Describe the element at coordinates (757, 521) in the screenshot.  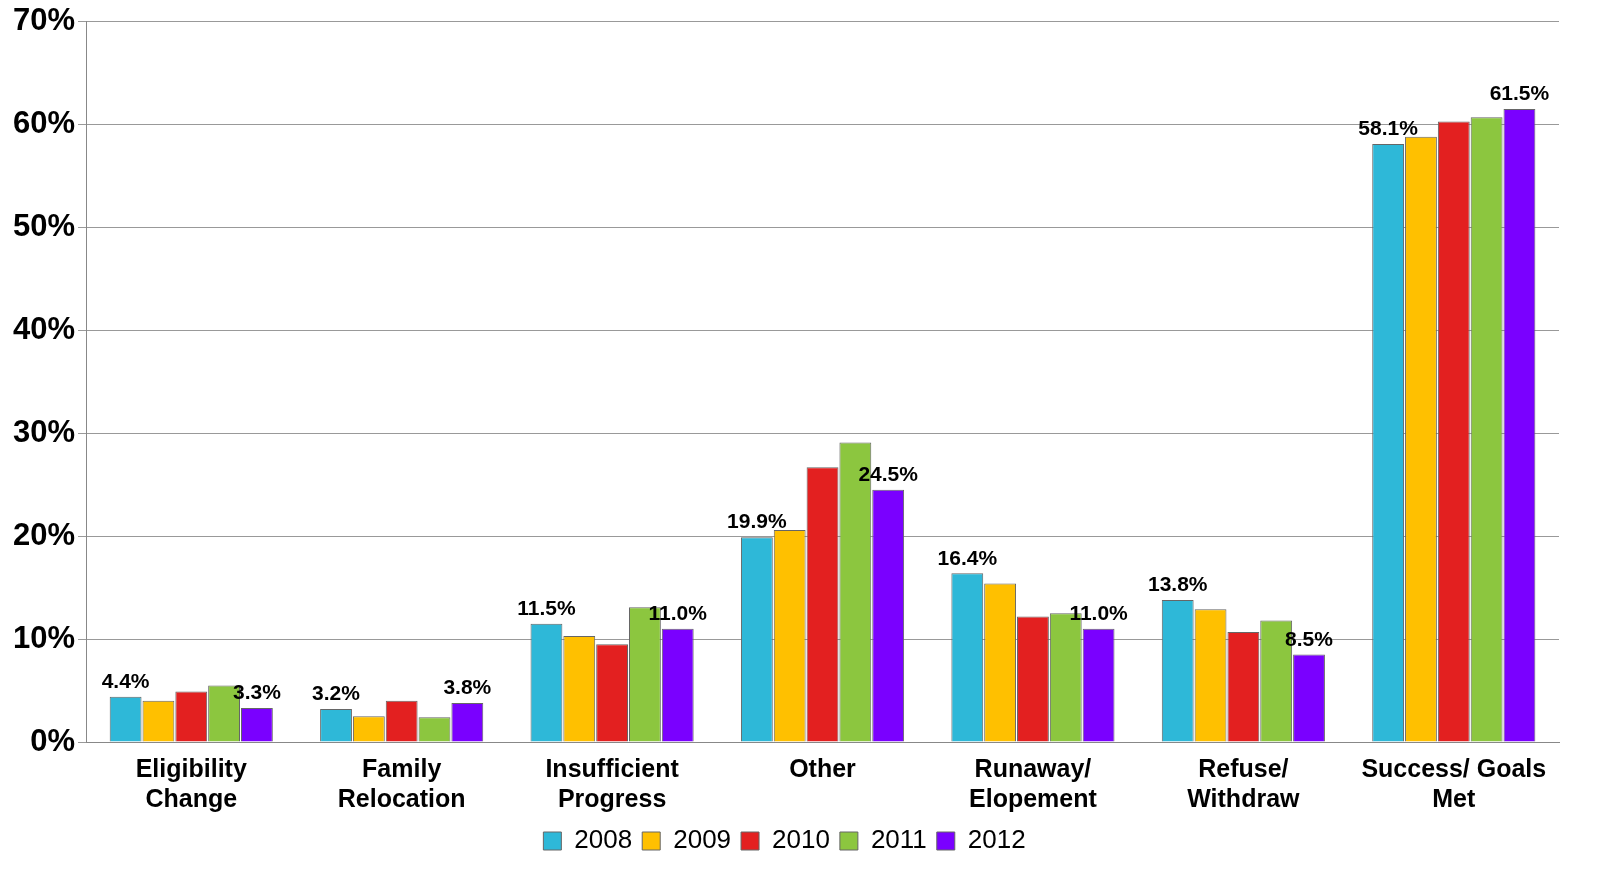
I see `data-label: 19.9%` at that location.